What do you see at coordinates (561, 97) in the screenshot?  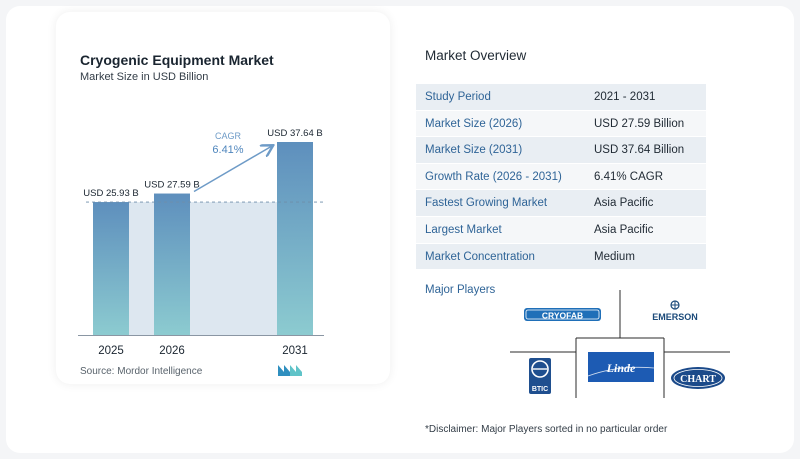 I see `overview-row-study-period: Study Period 2021 - 2031` at bounding box center [561, 97].